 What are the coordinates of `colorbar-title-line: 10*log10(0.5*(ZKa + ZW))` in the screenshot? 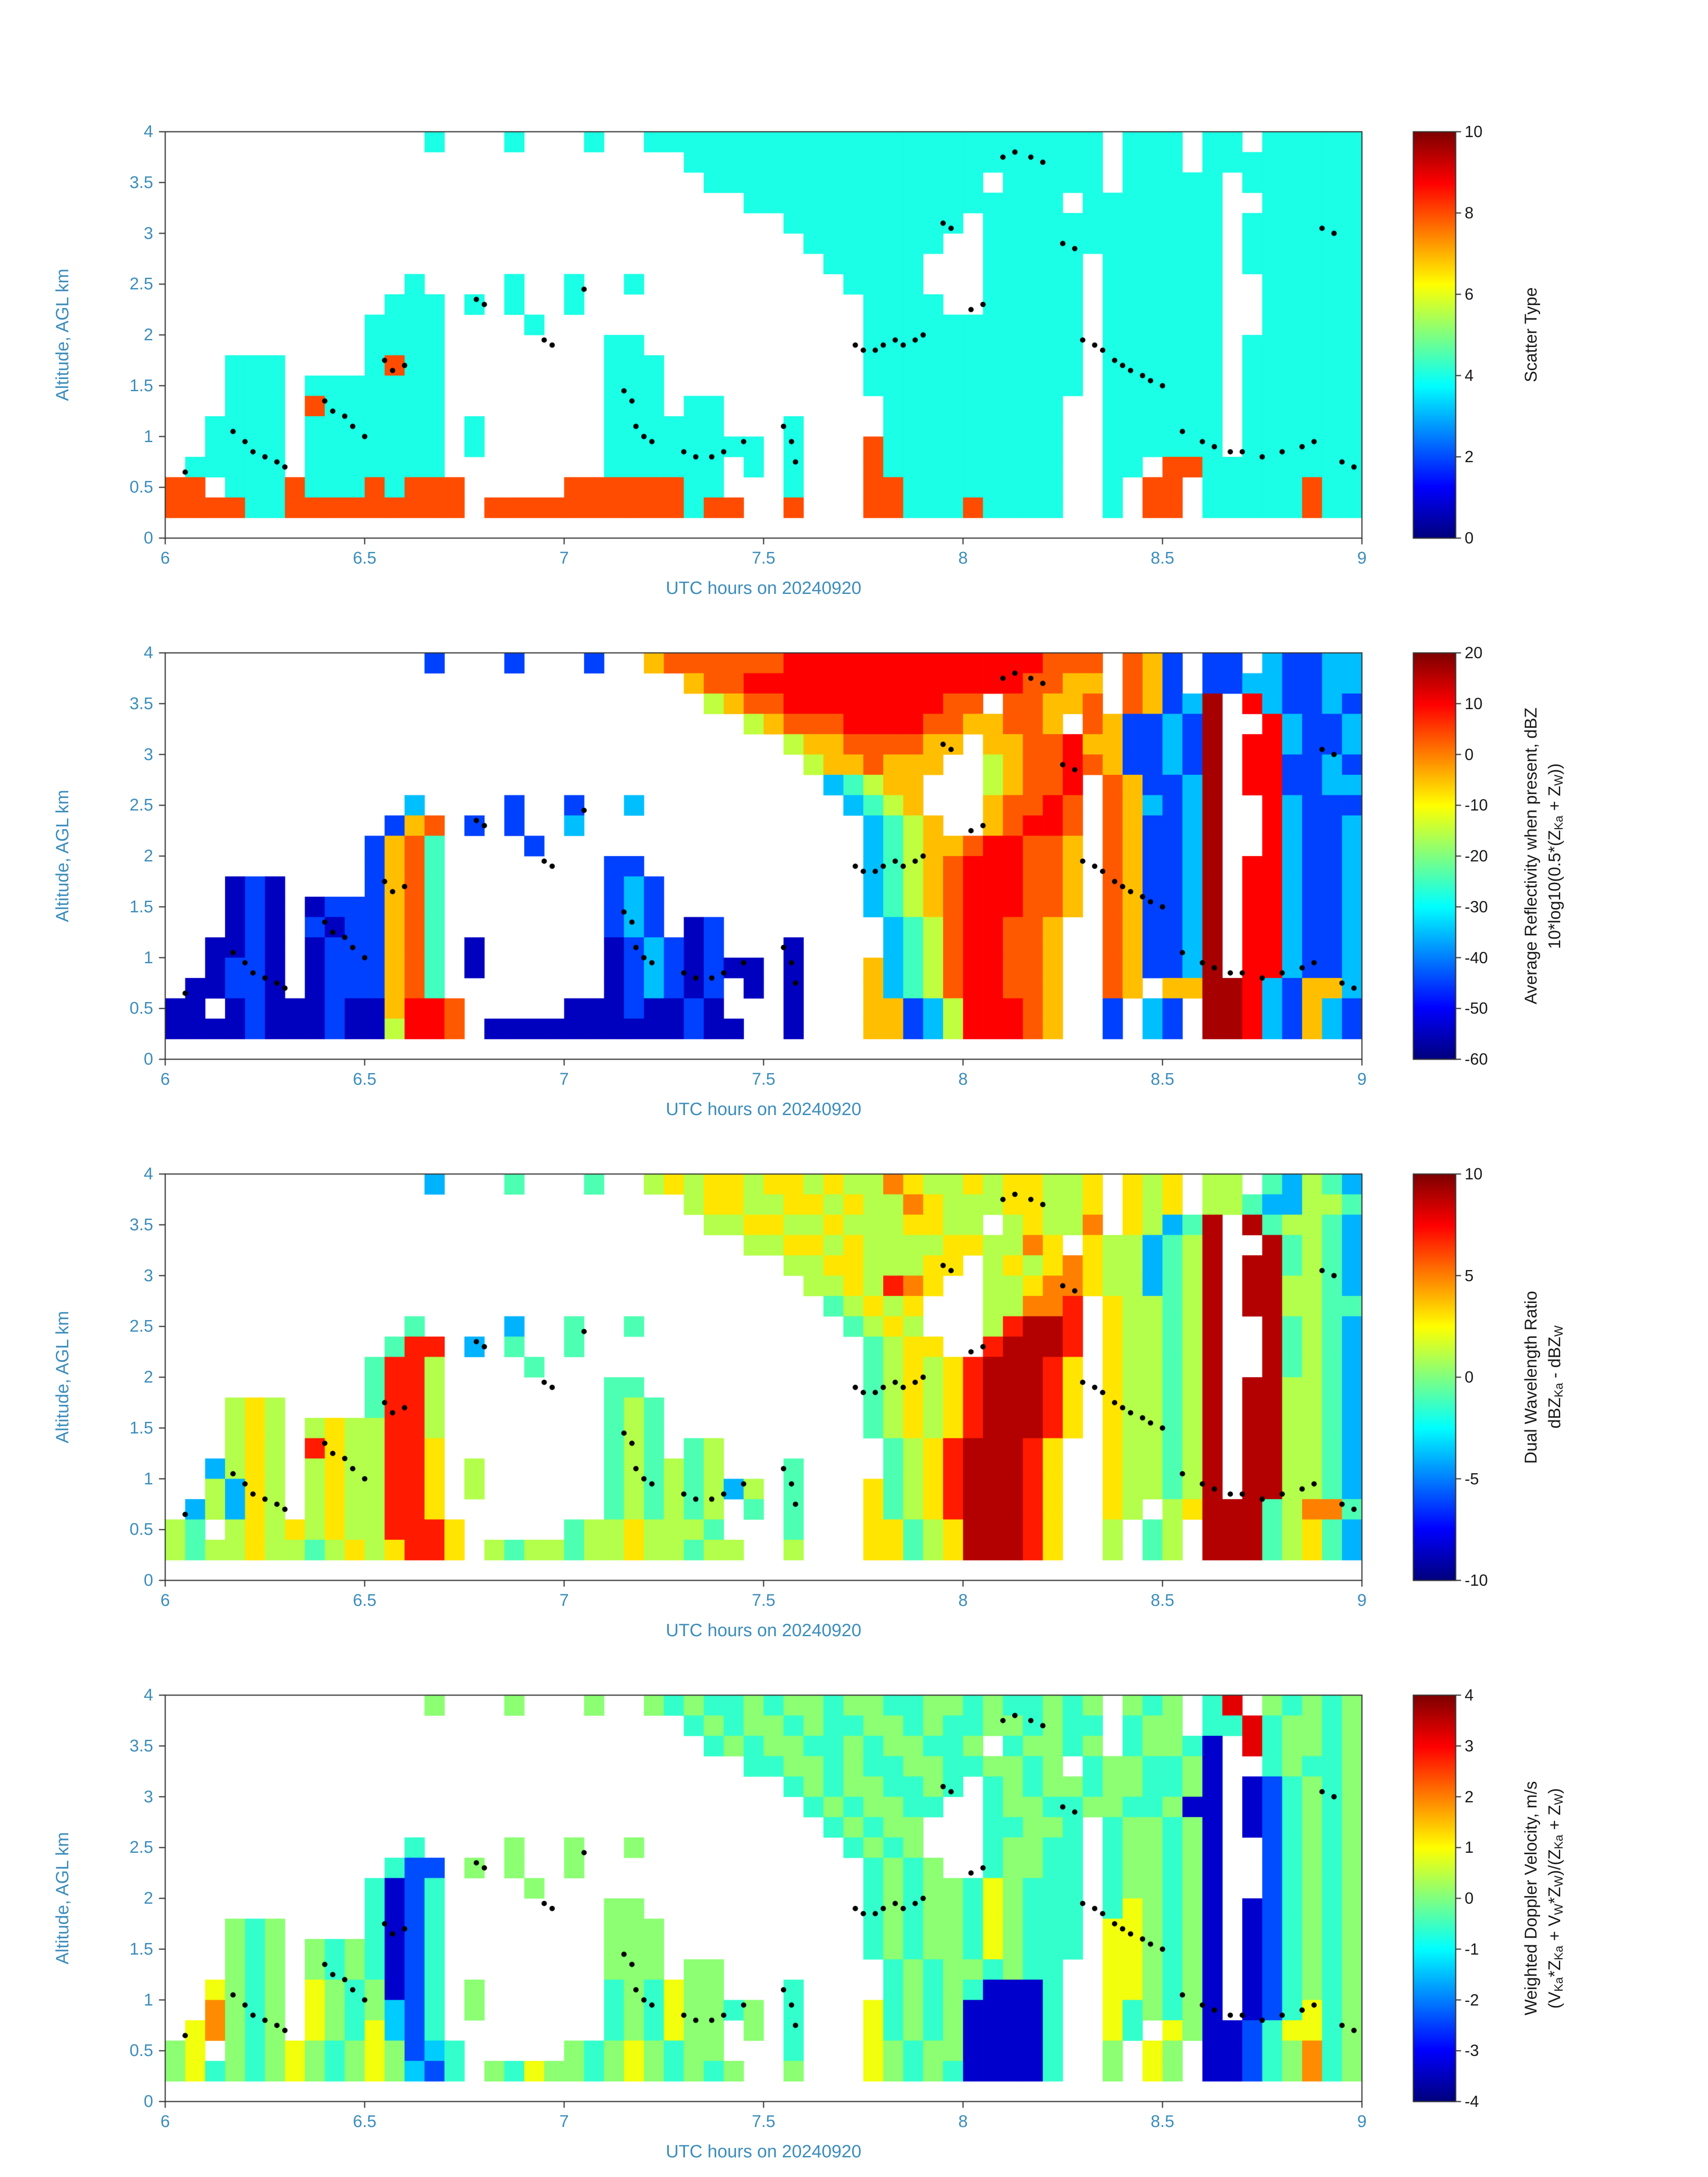 It's located at (1555, 856).